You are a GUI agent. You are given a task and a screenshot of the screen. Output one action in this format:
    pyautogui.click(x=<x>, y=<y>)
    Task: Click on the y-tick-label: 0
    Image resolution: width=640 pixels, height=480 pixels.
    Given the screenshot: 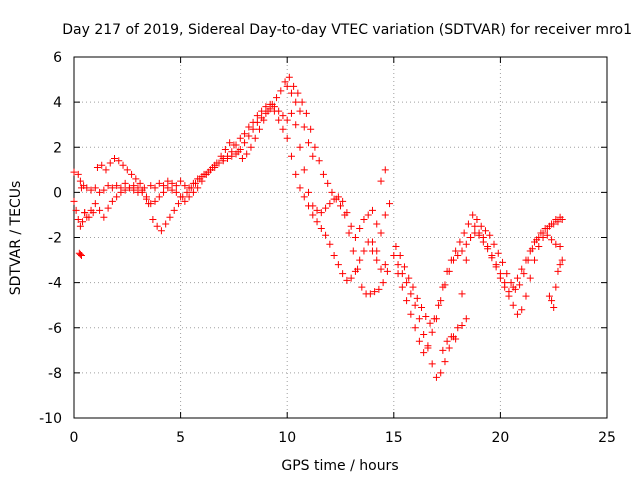 What is the action you would take?
    pyautogui.click(x=57, y=193)
    